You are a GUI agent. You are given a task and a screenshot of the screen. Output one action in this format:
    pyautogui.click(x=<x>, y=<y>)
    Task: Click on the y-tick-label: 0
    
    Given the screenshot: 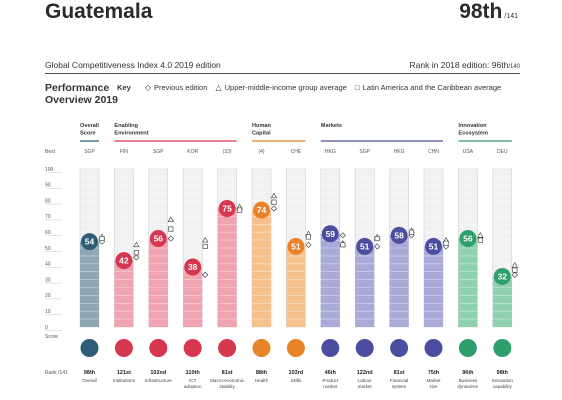 What is the action you would take?
    pyautogui.click(x=46, y=328)
    